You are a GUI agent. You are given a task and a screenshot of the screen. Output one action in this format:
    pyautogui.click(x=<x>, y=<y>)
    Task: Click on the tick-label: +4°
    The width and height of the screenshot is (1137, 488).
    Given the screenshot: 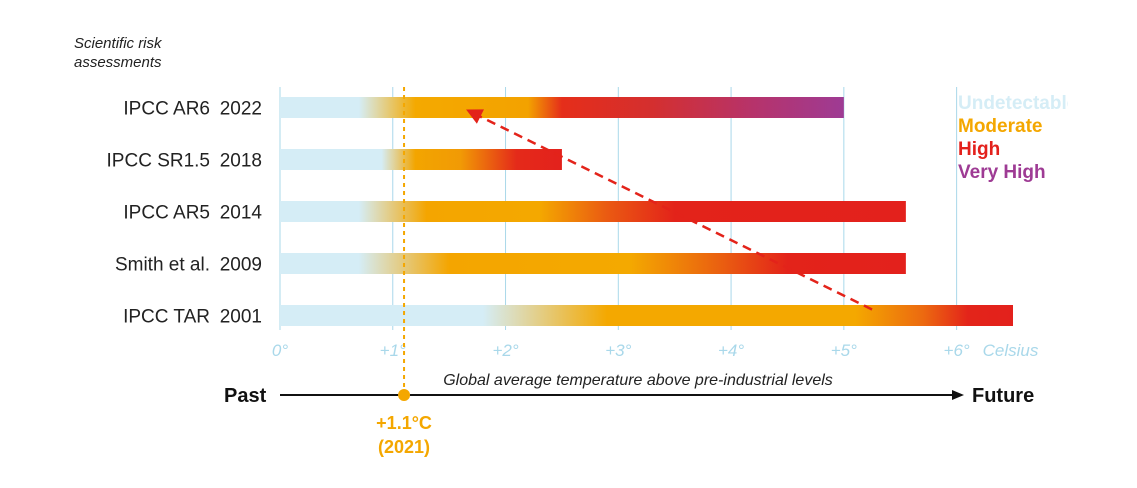 What is the action you would take?
    pyautogui.click(x=731, y=350)
    